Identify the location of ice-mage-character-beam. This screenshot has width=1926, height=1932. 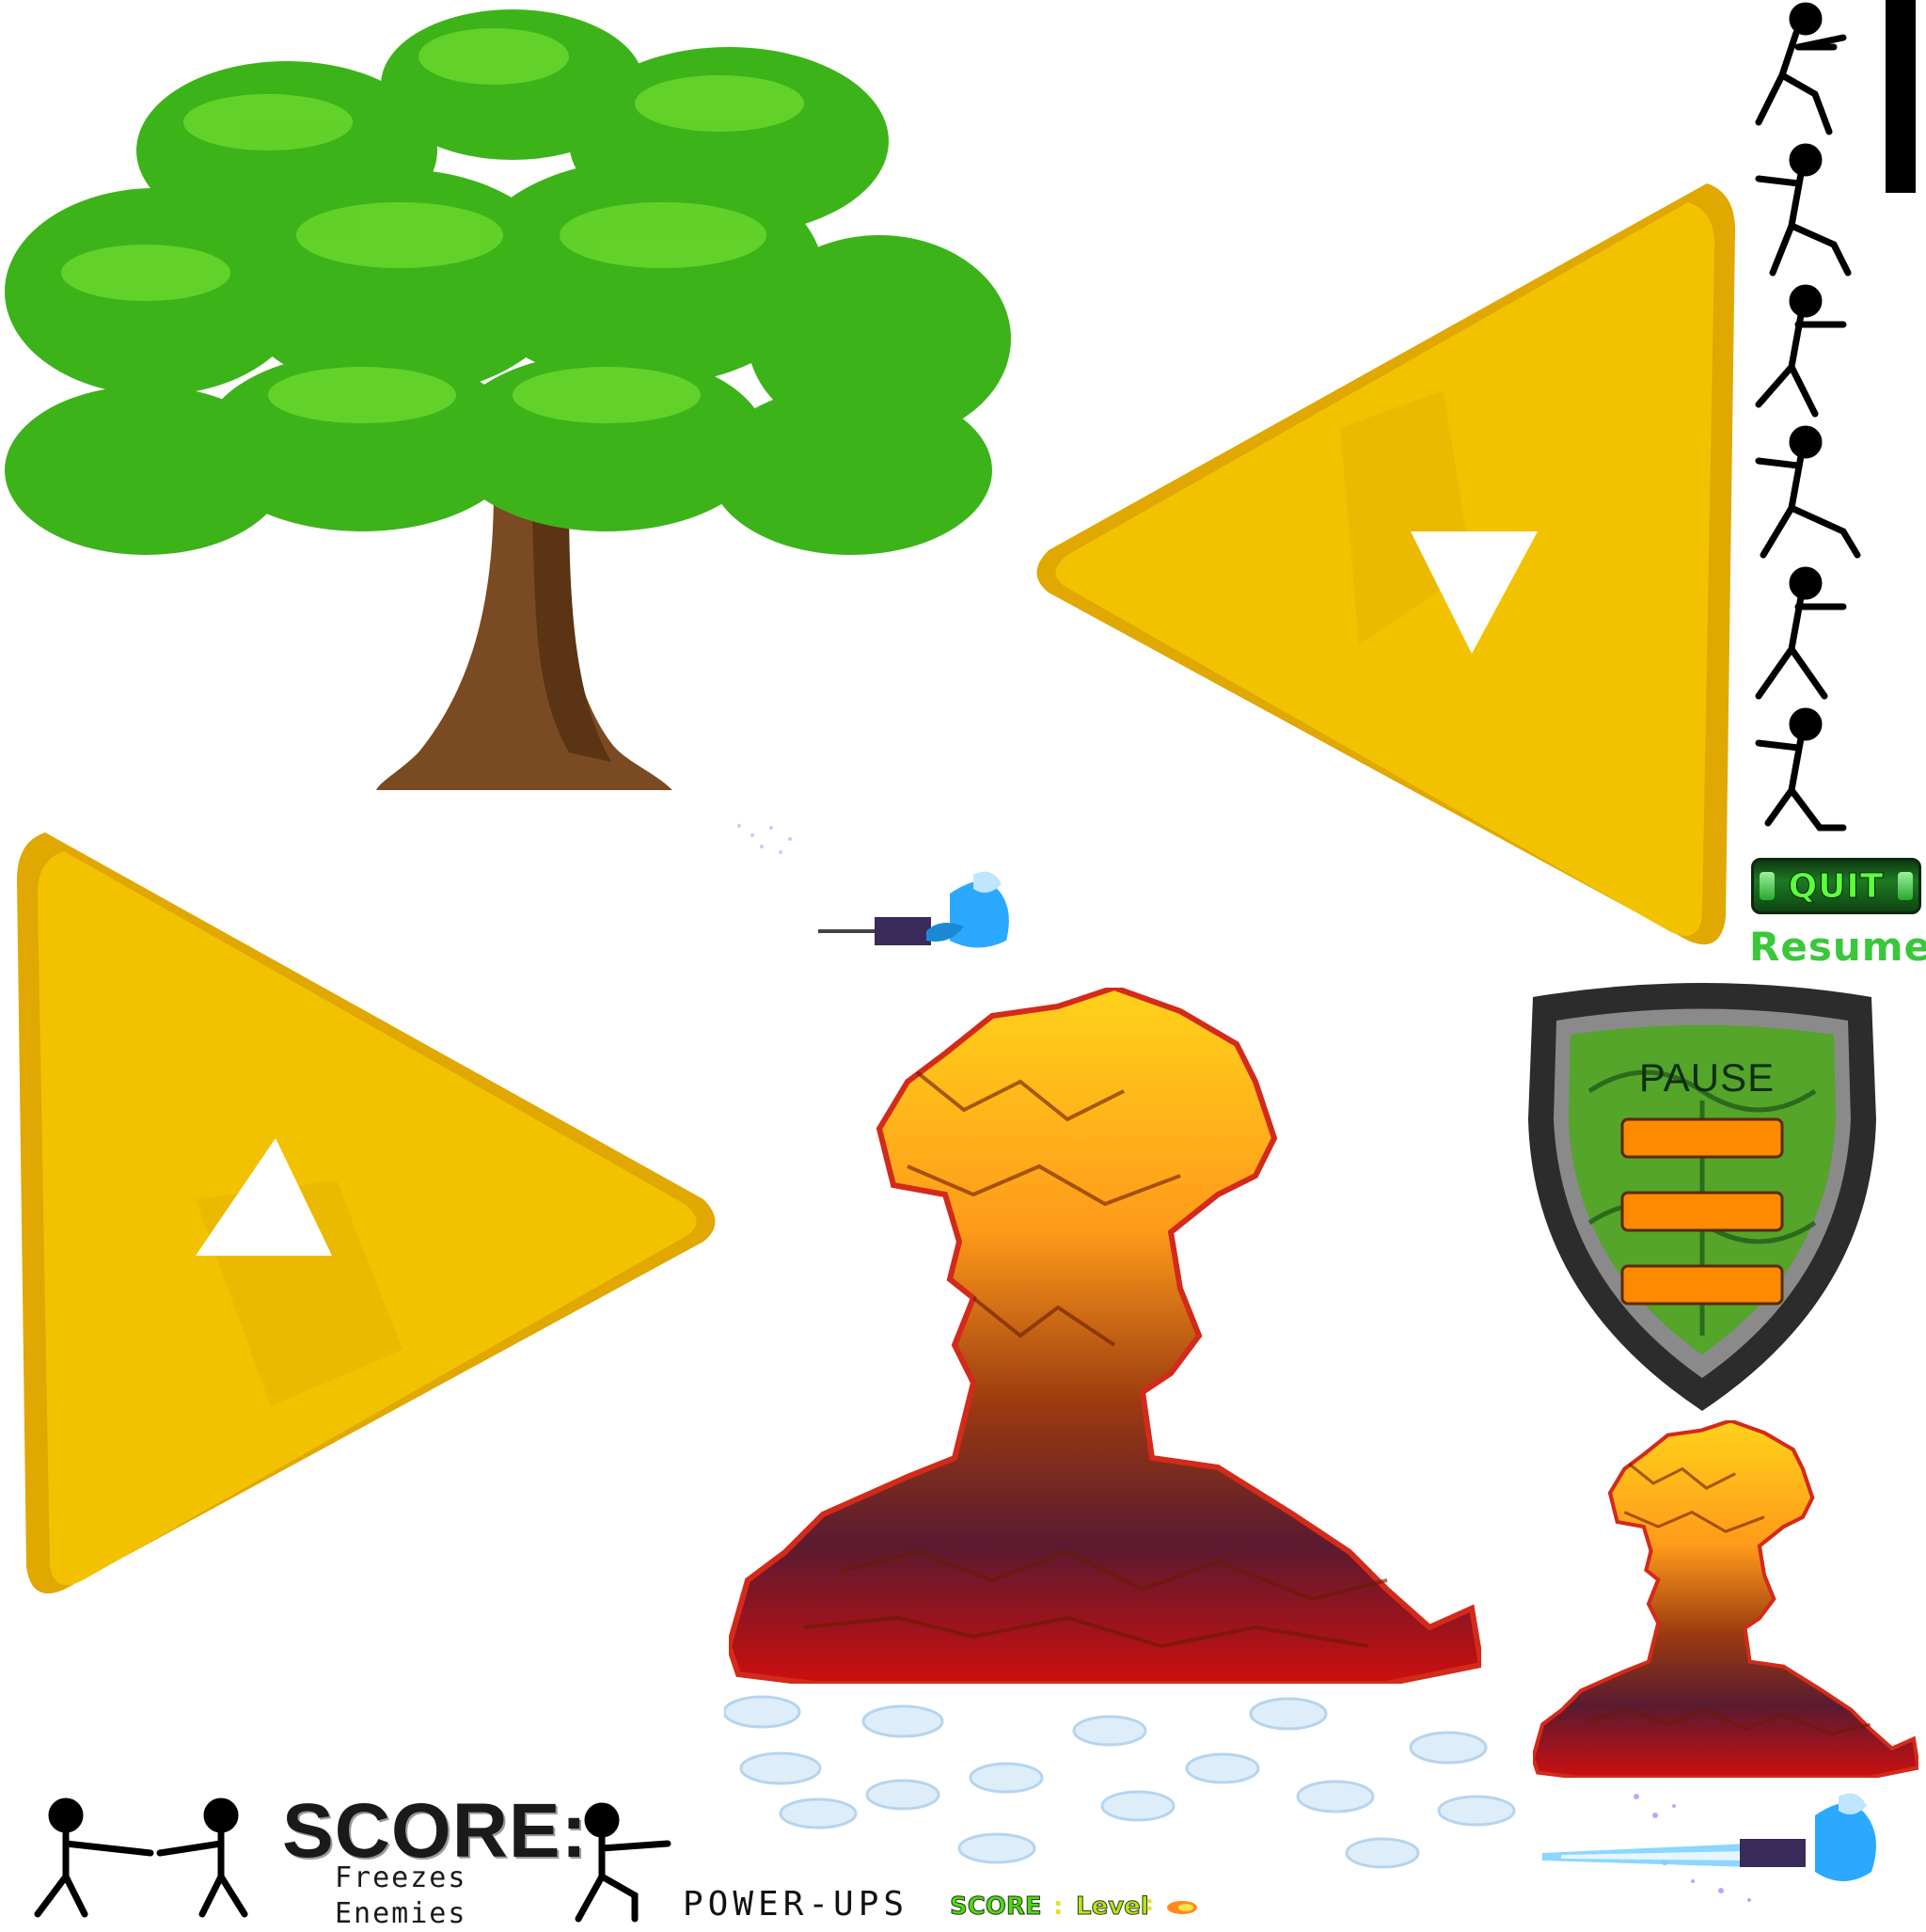
(1709, 1847).